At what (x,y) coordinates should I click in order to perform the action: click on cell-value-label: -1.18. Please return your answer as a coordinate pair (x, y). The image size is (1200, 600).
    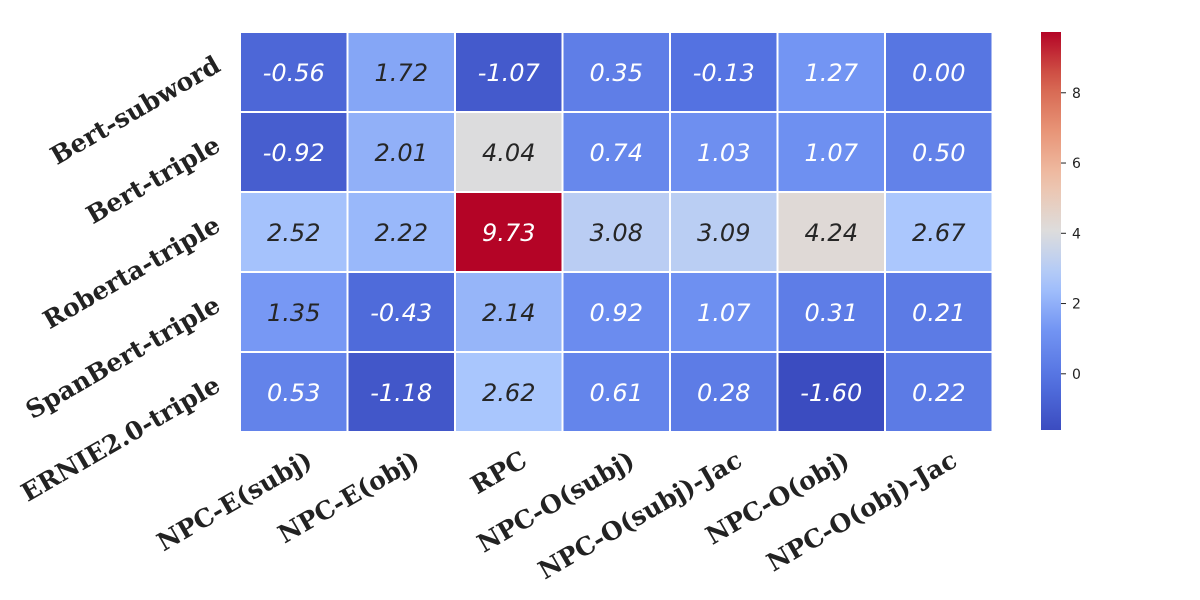
    Looking at the image, I should click on (401, 393).